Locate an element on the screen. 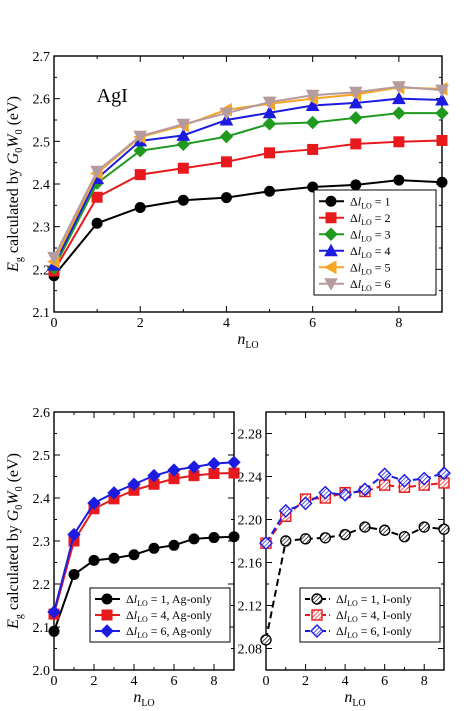 The width and height of the screenshot is (474, 711). y-tick-label: 2.2 is located at coordinates (42, 270).